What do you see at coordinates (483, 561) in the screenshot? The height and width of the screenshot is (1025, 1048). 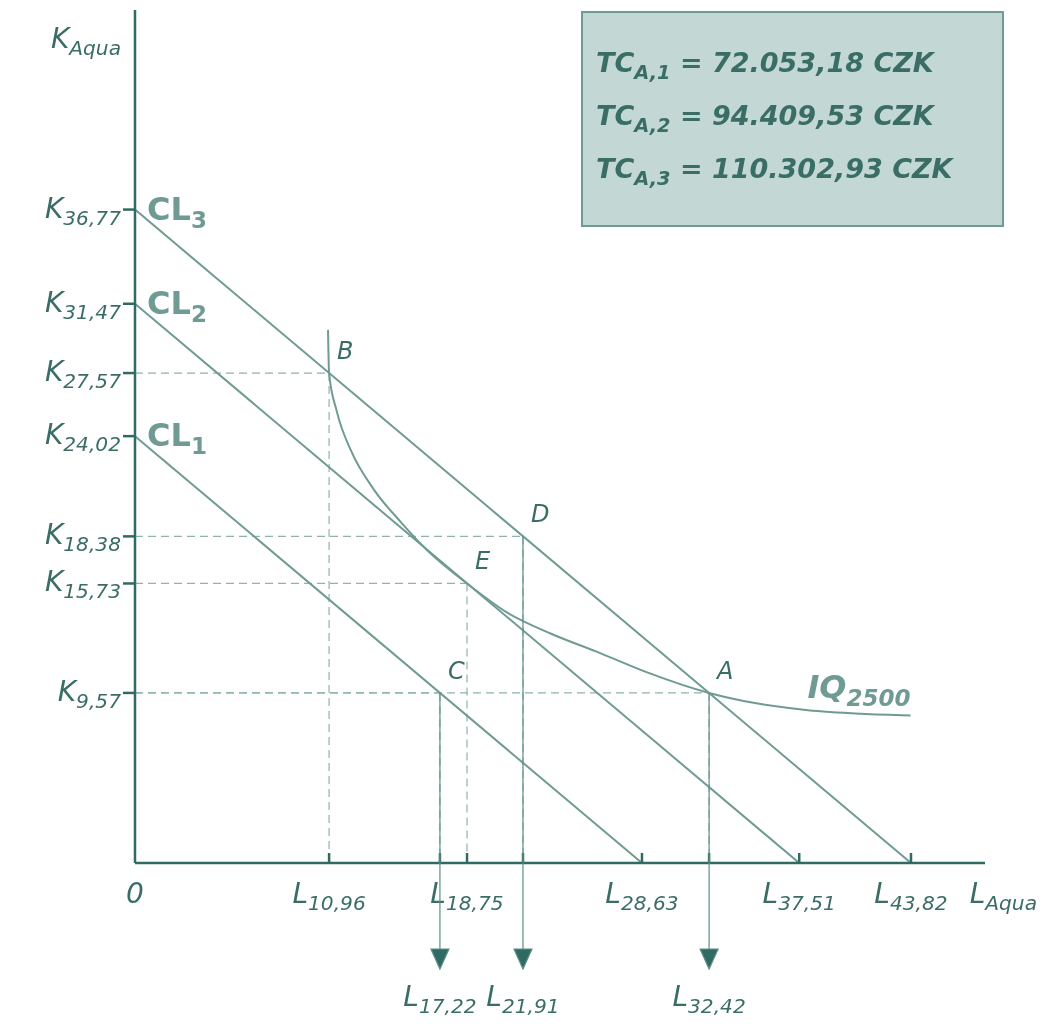 I see `annotation: E` at bounding box center [483, 561].